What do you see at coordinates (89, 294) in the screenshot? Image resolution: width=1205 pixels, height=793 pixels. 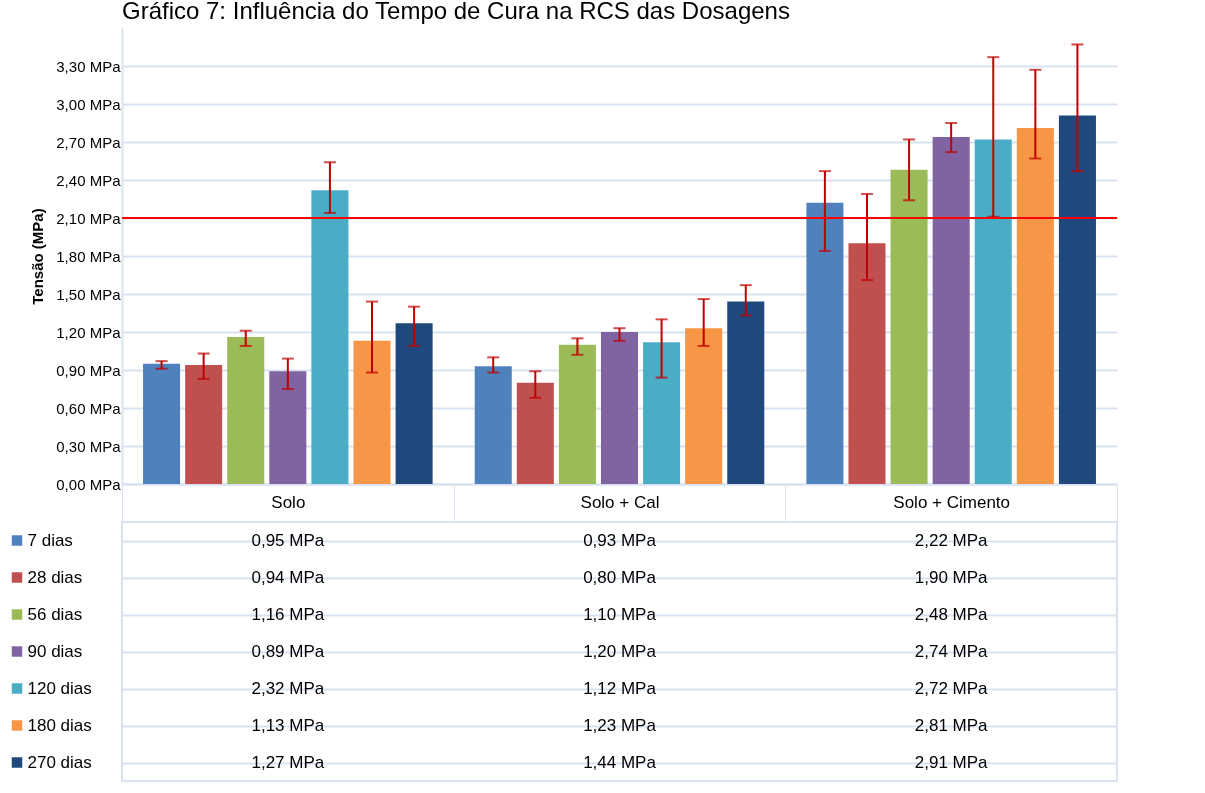 I see `y-tick-label: 1,50 MPa` at bounding box center [89, 294].